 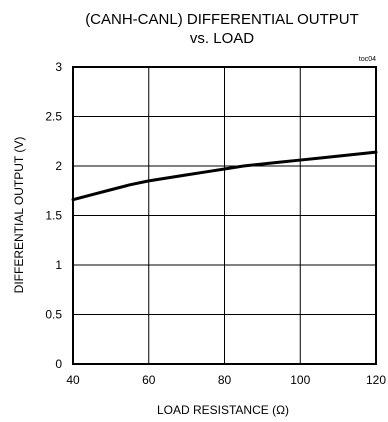 I want to click on x-tick-label-3: 100, so click(x=300, y=380).